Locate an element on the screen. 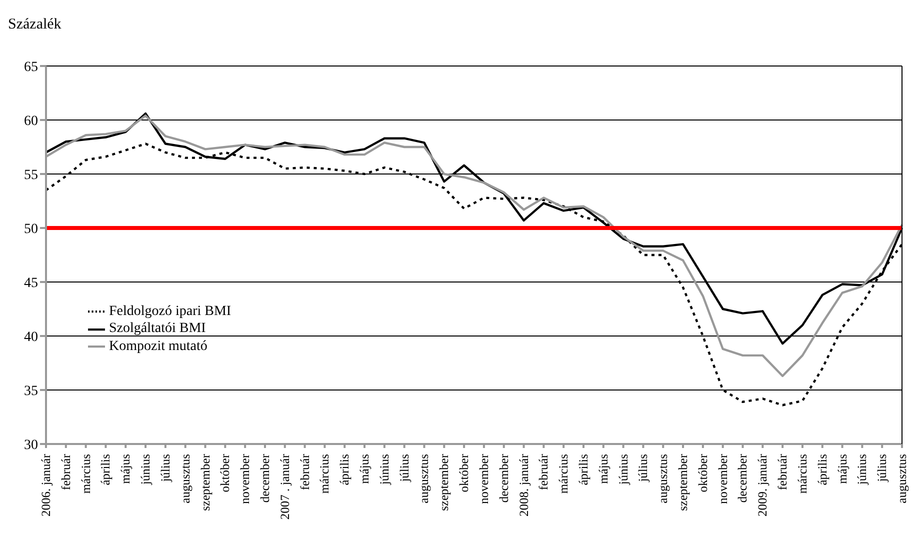 The image size is (911, 536). y-tick-label: 45 is located at coordinates (31, 283).